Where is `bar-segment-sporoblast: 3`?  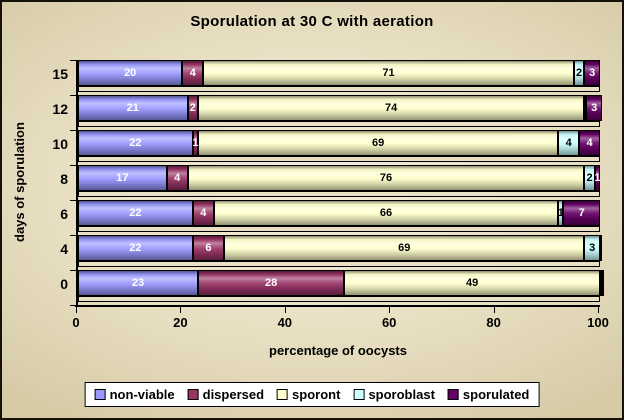 bar-segment-sporoblast: 3 is located at coordinates (592, 248).